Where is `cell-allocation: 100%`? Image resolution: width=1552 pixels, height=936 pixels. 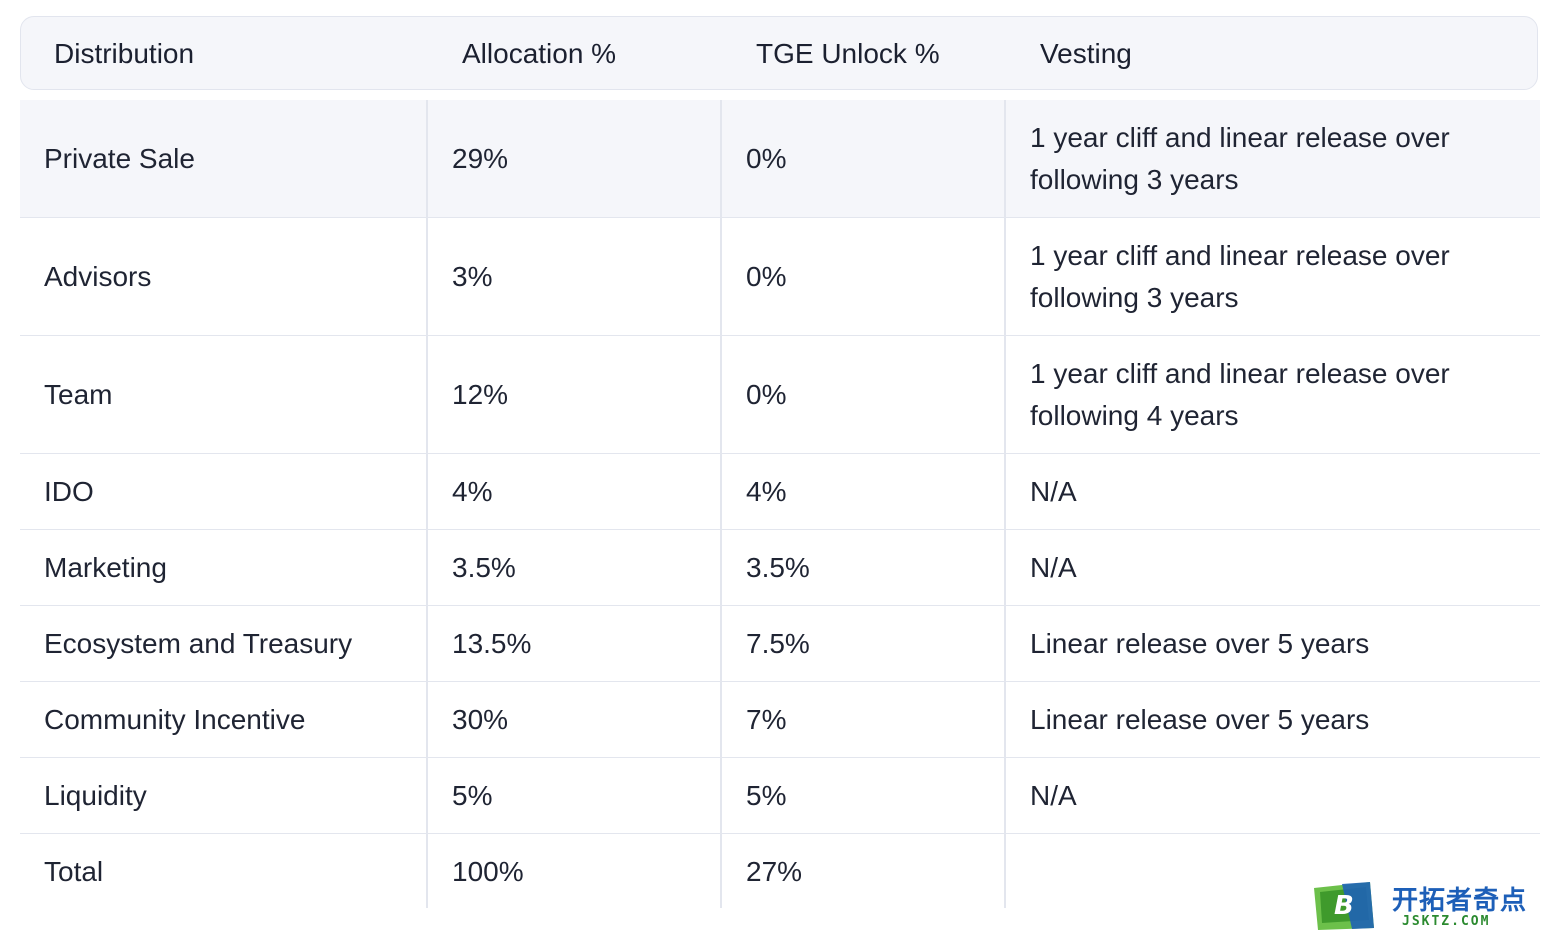
cell-allocation: 100% is located at coordinates (488, 871).